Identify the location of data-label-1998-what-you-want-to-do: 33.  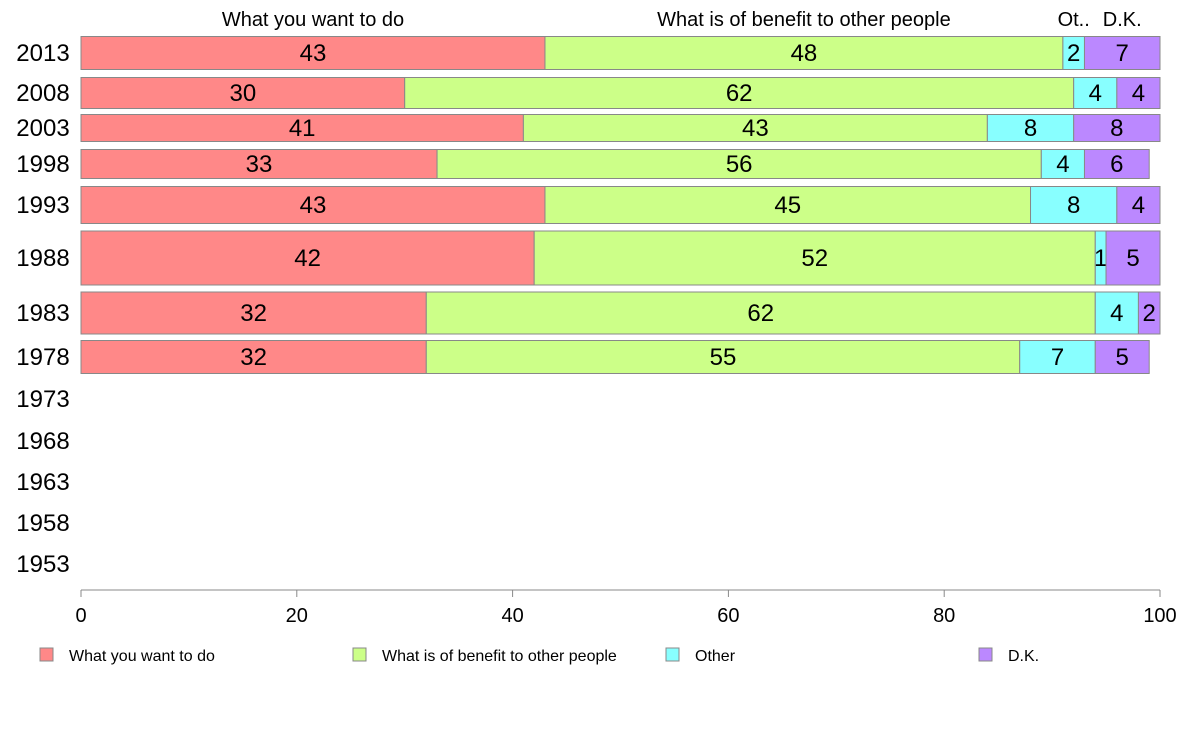
(259, 164).